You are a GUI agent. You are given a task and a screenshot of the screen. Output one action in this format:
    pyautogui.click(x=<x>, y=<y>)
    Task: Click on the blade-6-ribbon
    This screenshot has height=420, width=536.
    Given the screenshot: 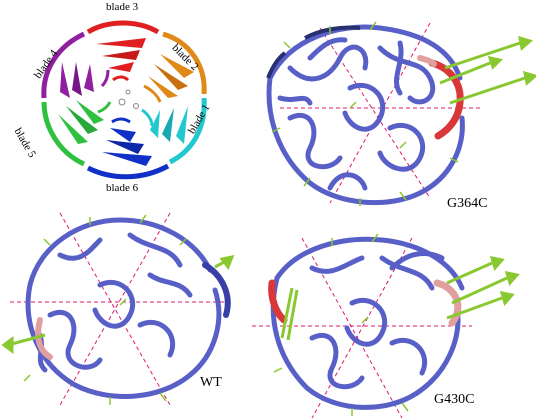 What is the action you would take?
    pyautogui.click(x=128, y=148)
    